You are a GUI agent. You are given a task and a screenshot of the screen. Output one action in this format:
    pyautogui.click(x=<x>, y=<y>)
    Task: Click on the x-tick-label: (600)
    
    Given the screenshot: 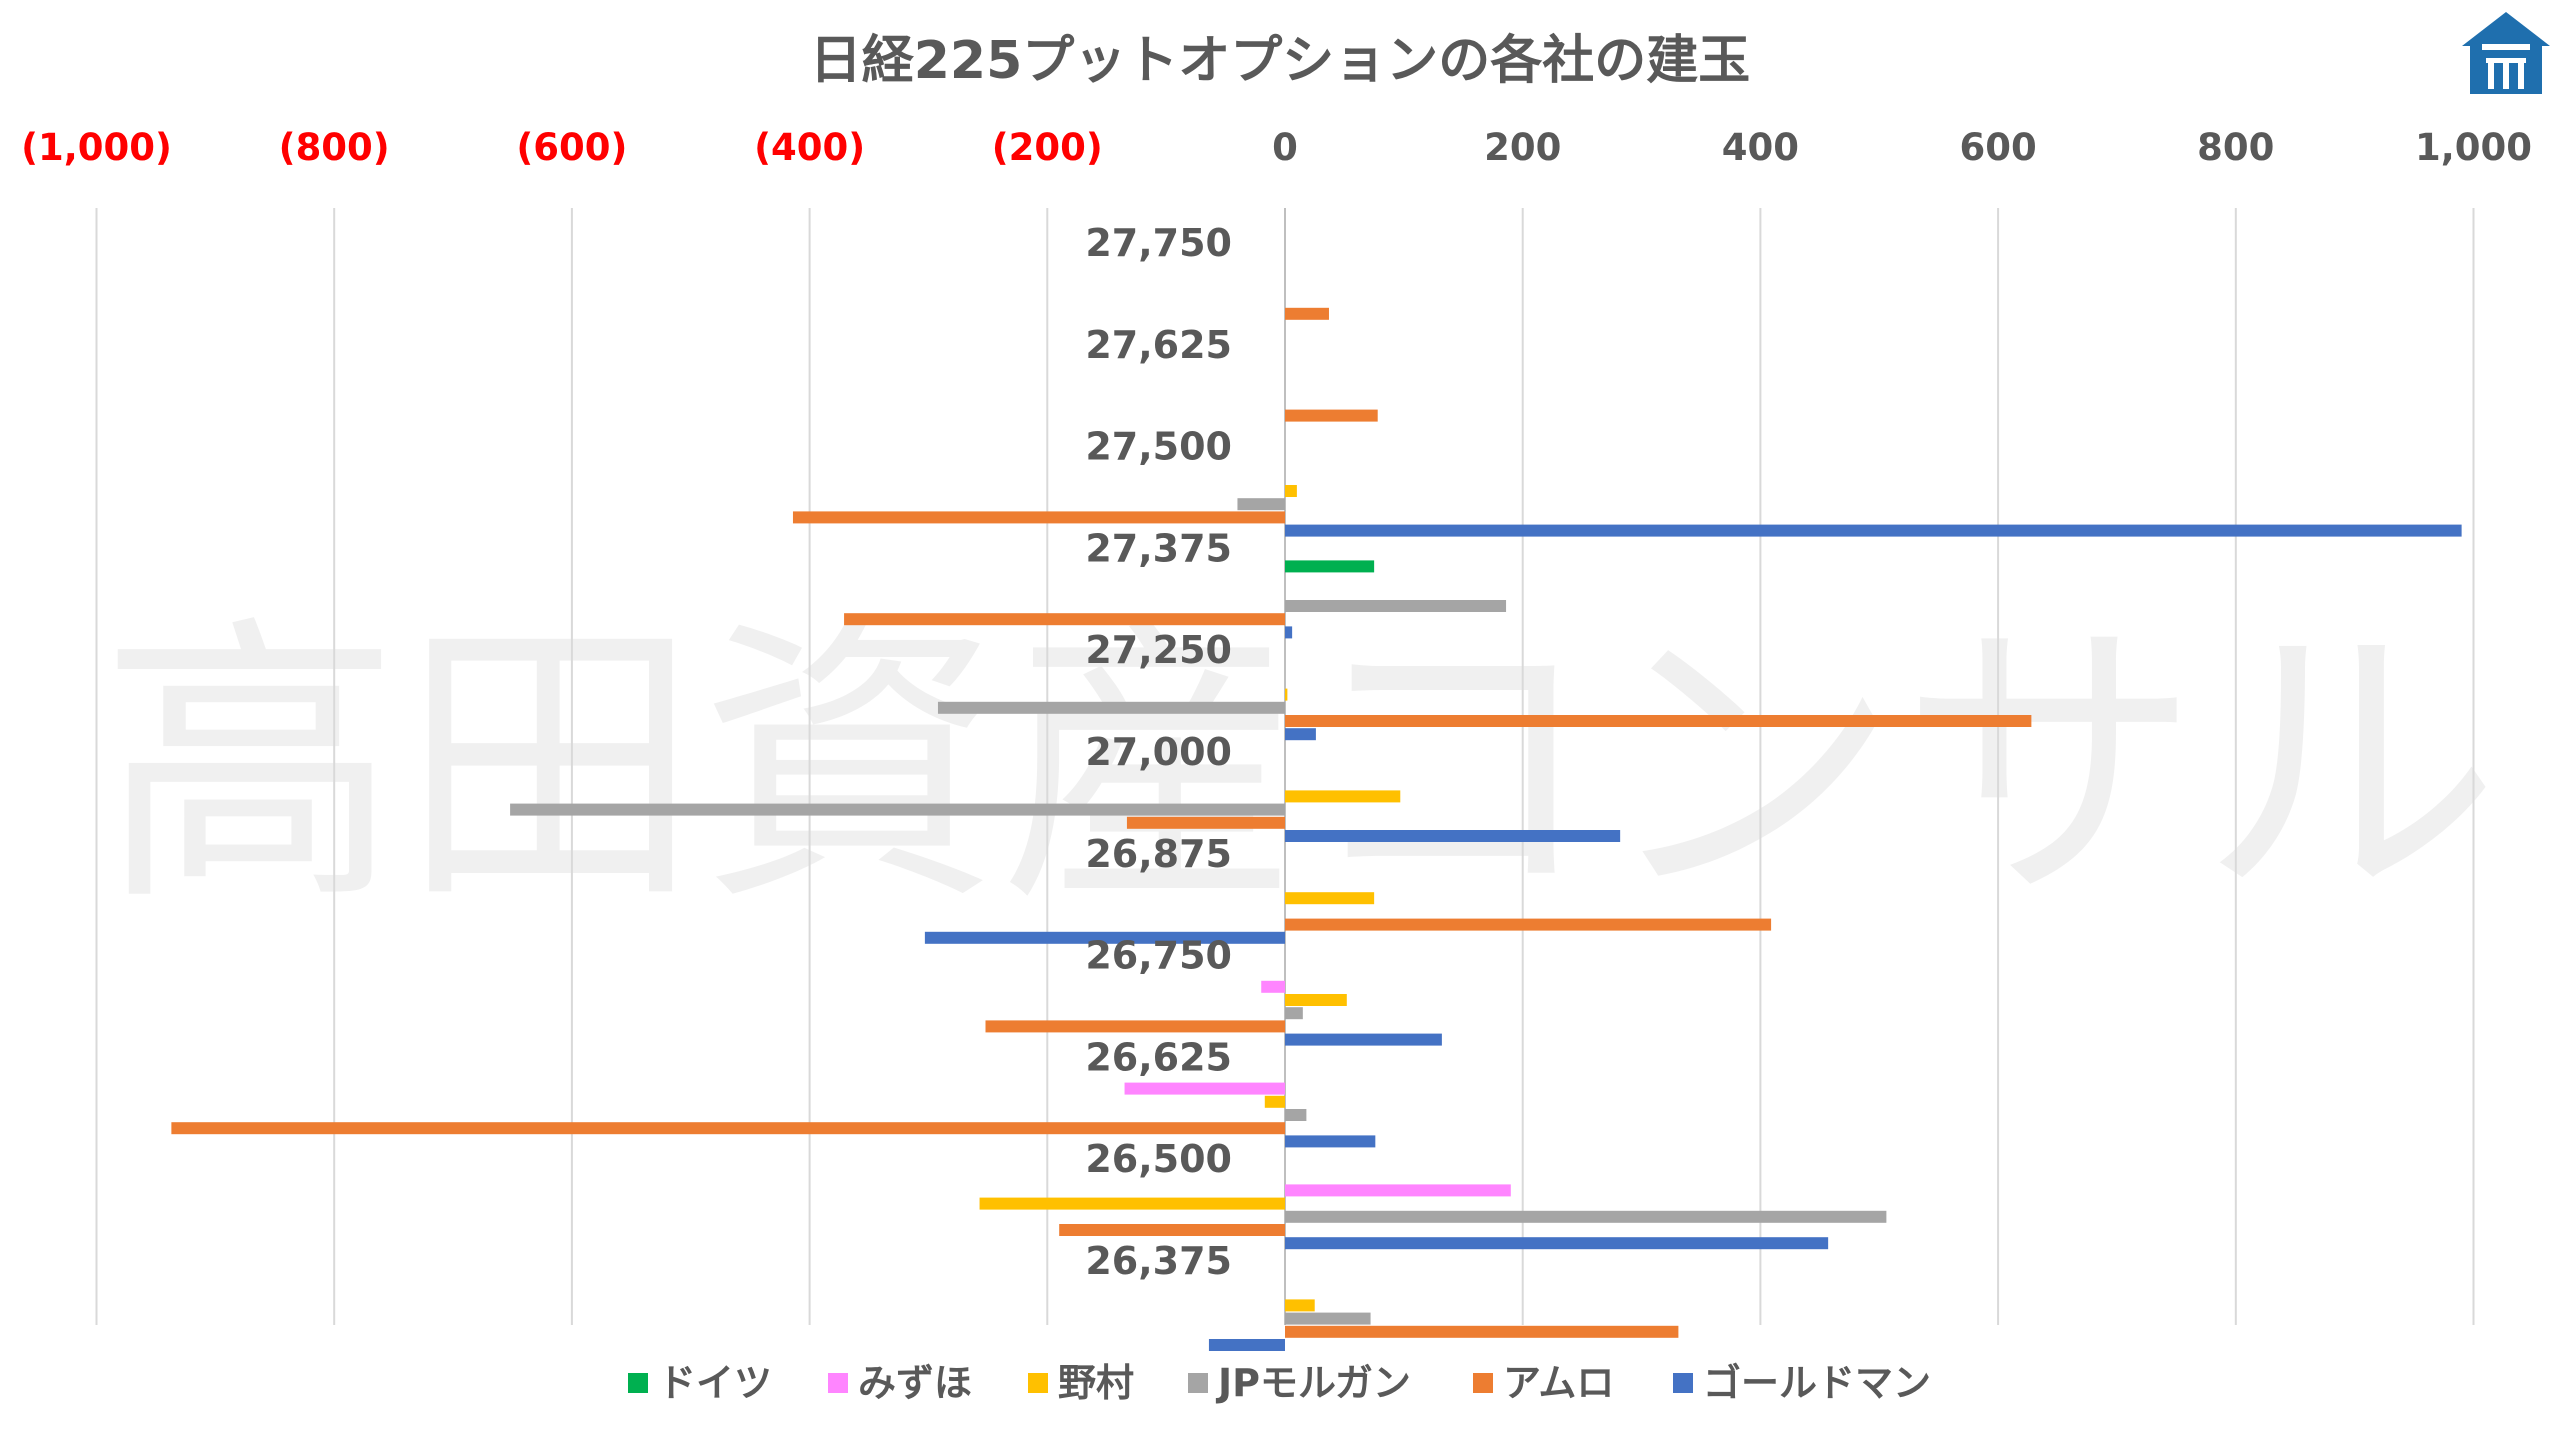 What is the action you would take?
    pyautogui.click(x=571, y=147)
    